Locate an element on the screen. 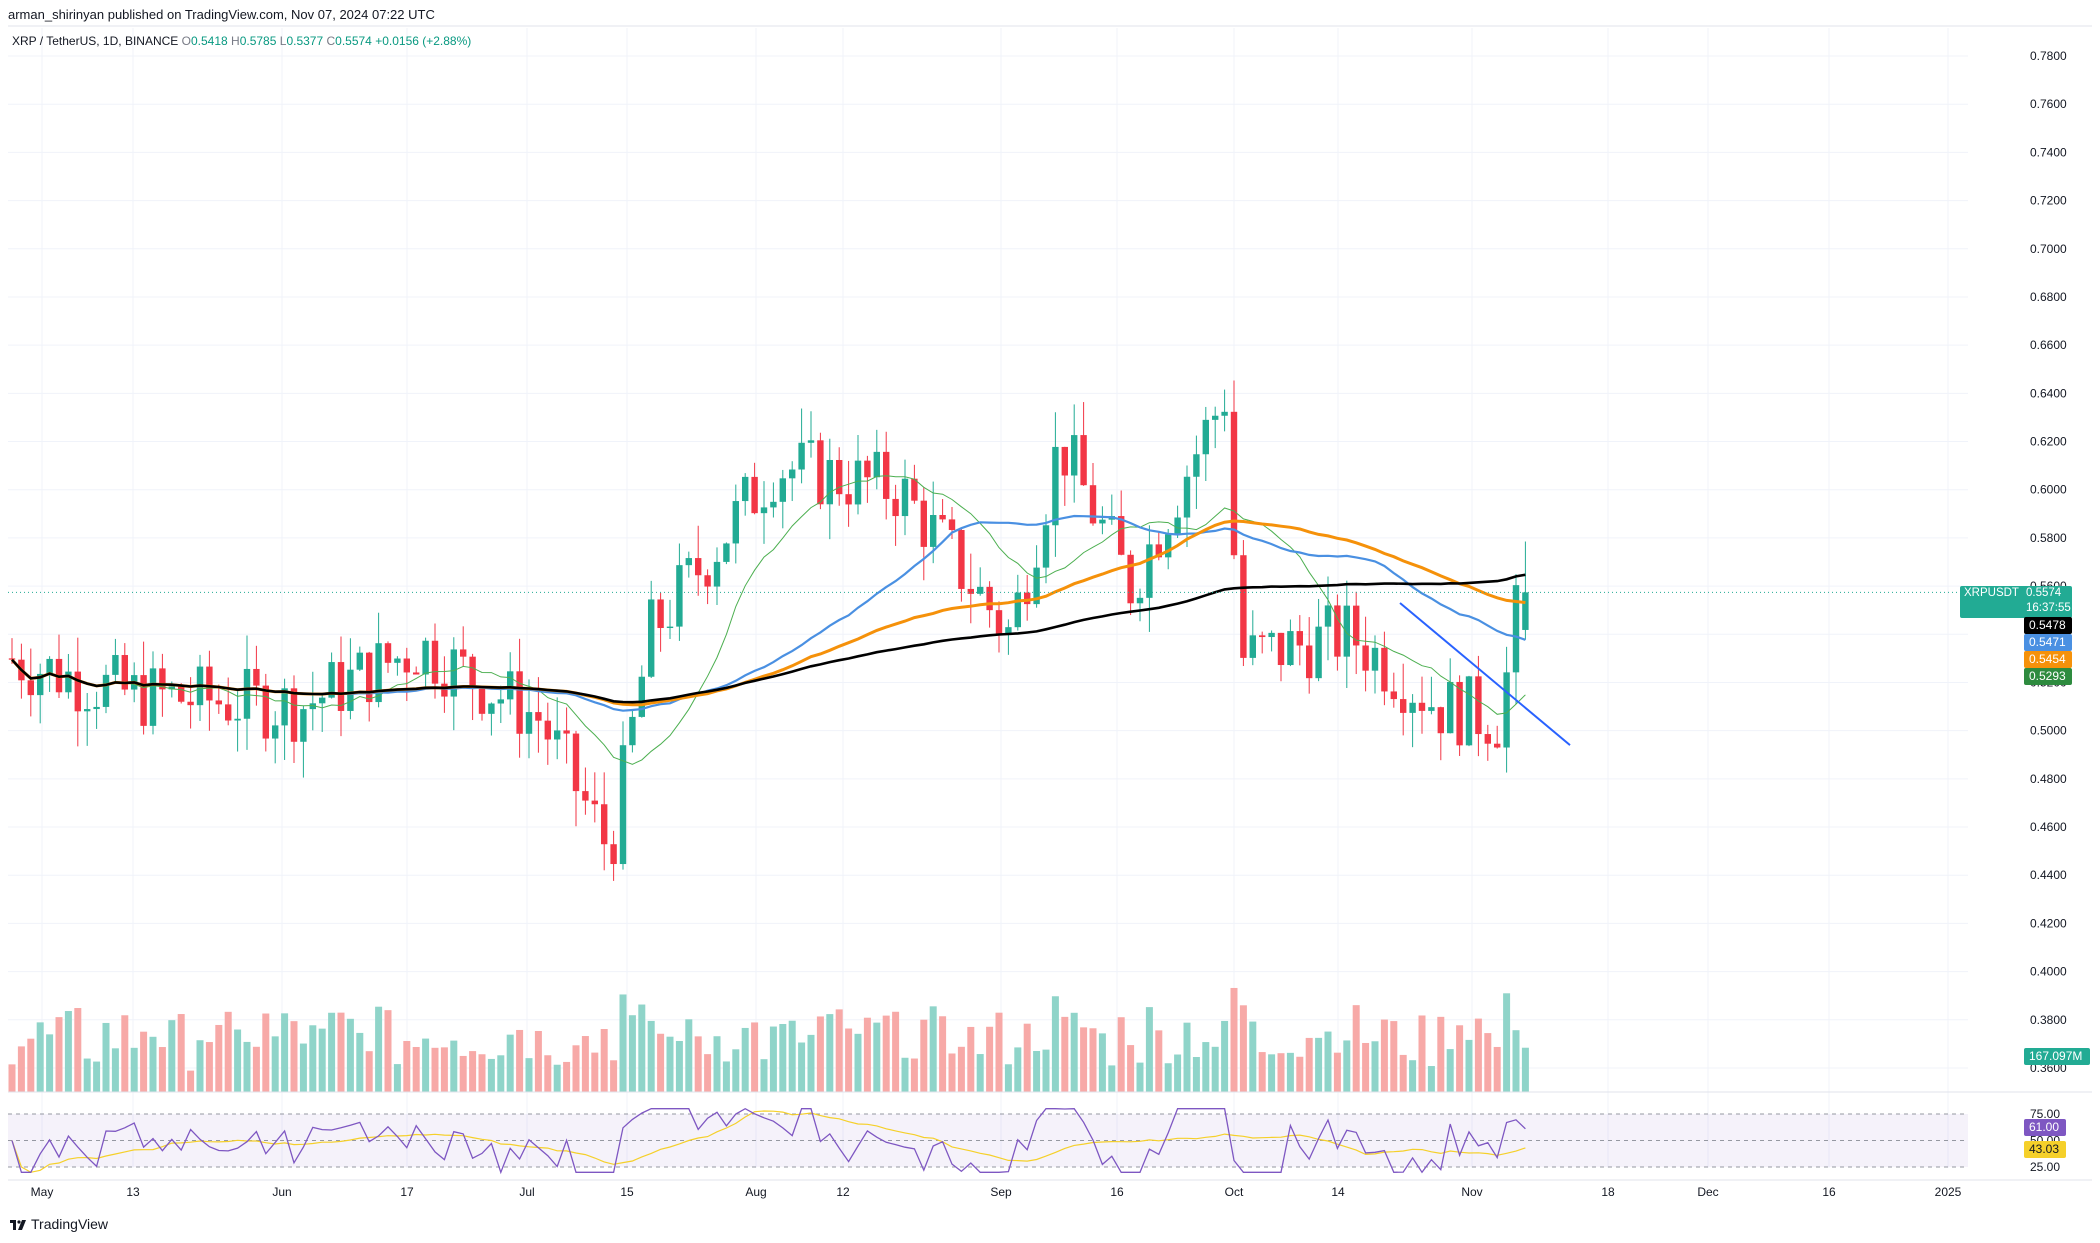 The image size is (2100, 1243). symbol-name: XRP / TetherUS, 1D, BINANCE is located at coordinates (95, 41).